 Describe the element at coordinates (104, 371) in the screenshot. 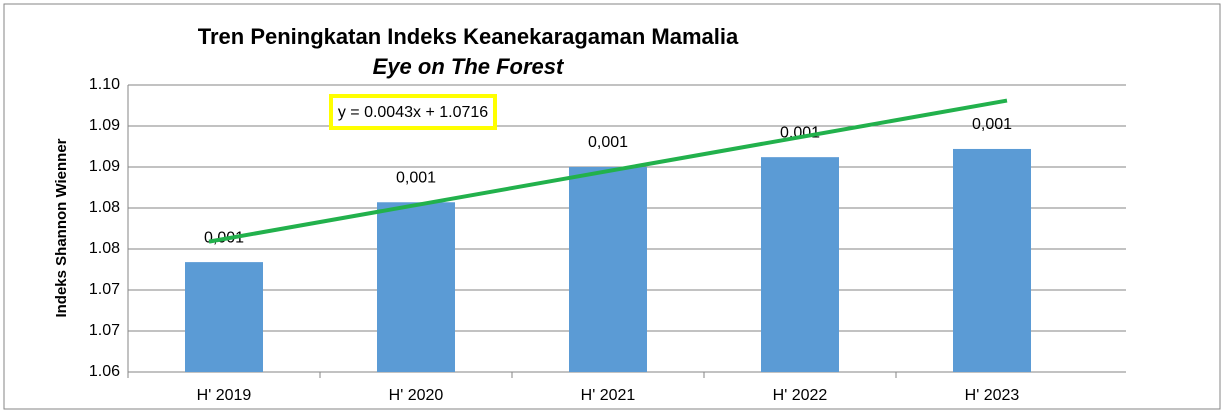

I see `y-tick-label: 1.06` at that location.